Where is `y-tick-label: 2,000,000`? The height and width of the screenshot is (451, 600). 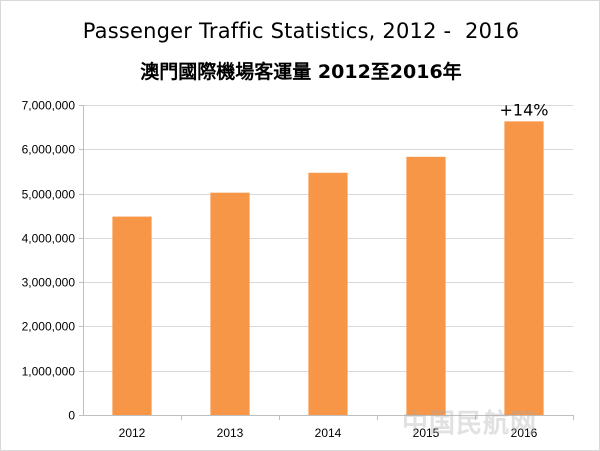 y-tick-label: 2,000,000 is located at coordinates (49, 327).